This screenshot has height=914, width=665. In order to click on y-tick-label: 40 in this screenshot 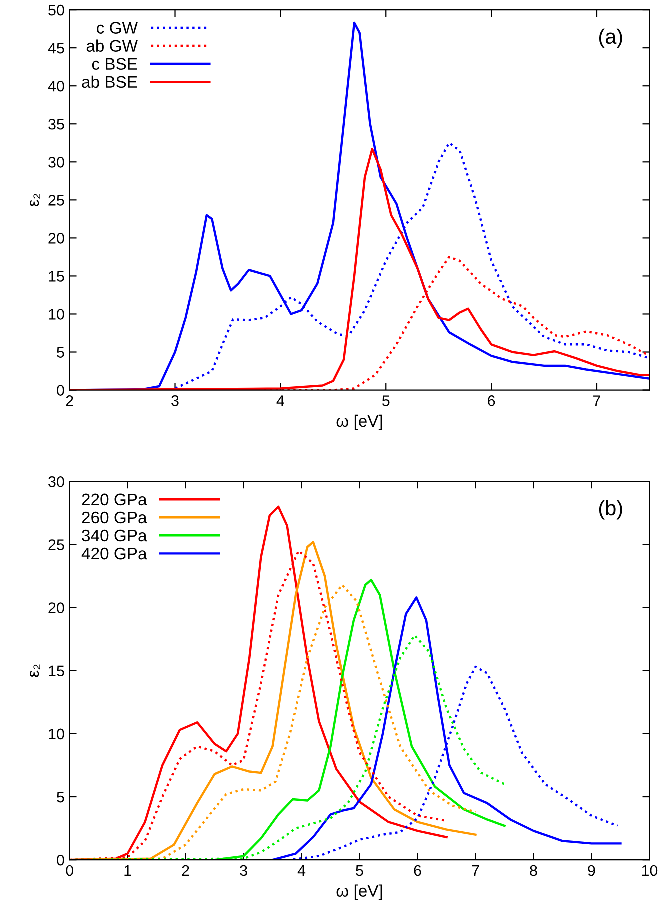, I will do `click(56, 86)`.